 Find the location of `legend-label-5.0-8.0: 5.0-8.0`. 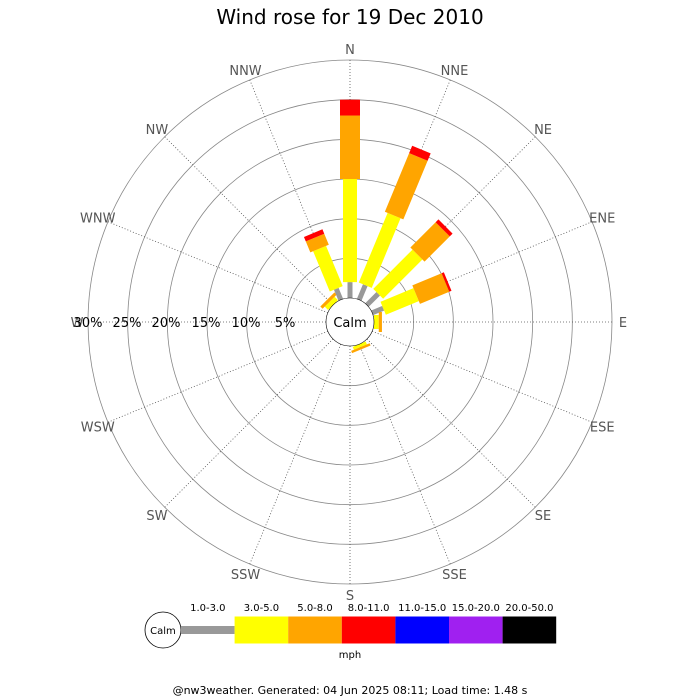

legend-label-5.0-8.0: 5.0-8.0 is located at coordinates (314, 608).